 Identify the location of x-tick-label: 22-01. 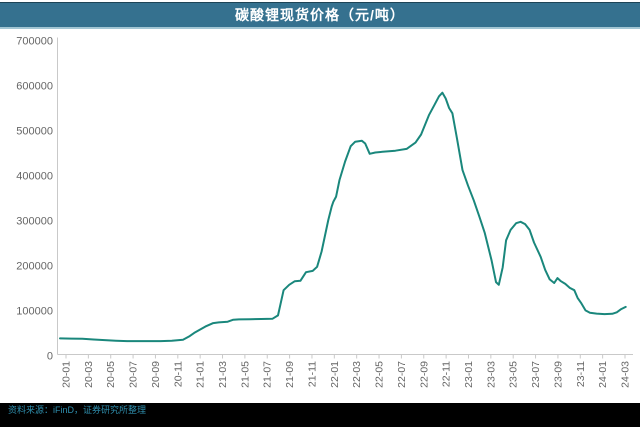
(335, 374).